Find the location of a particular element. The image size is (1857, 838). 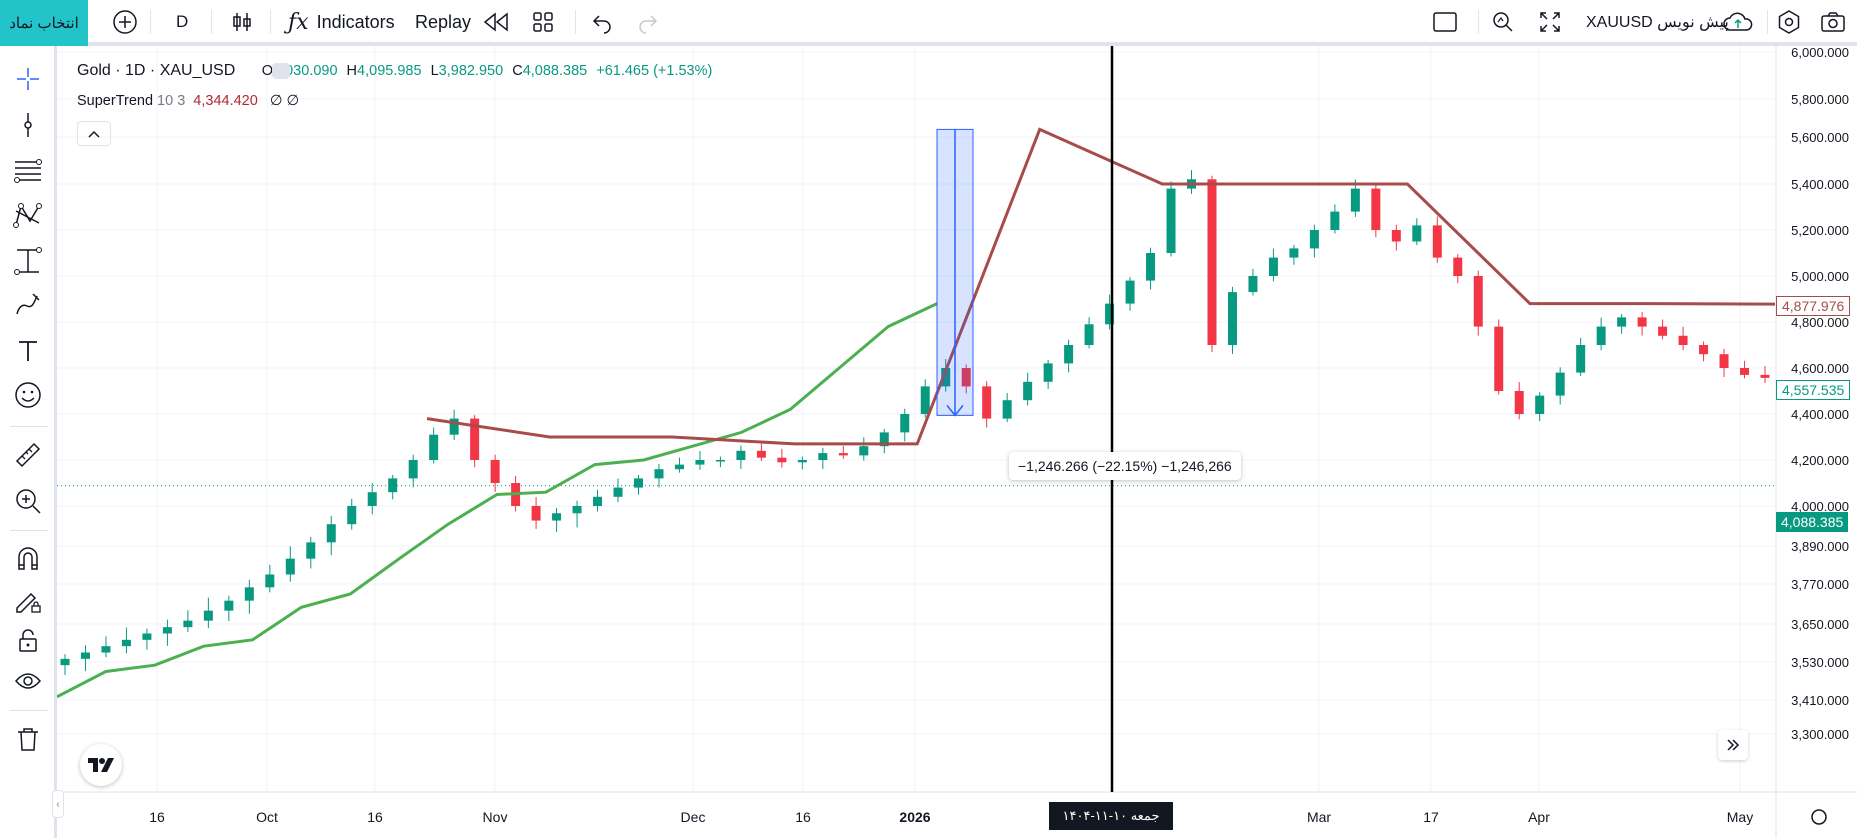

time-tick-label: Dec is located at coordinates (693, 817).